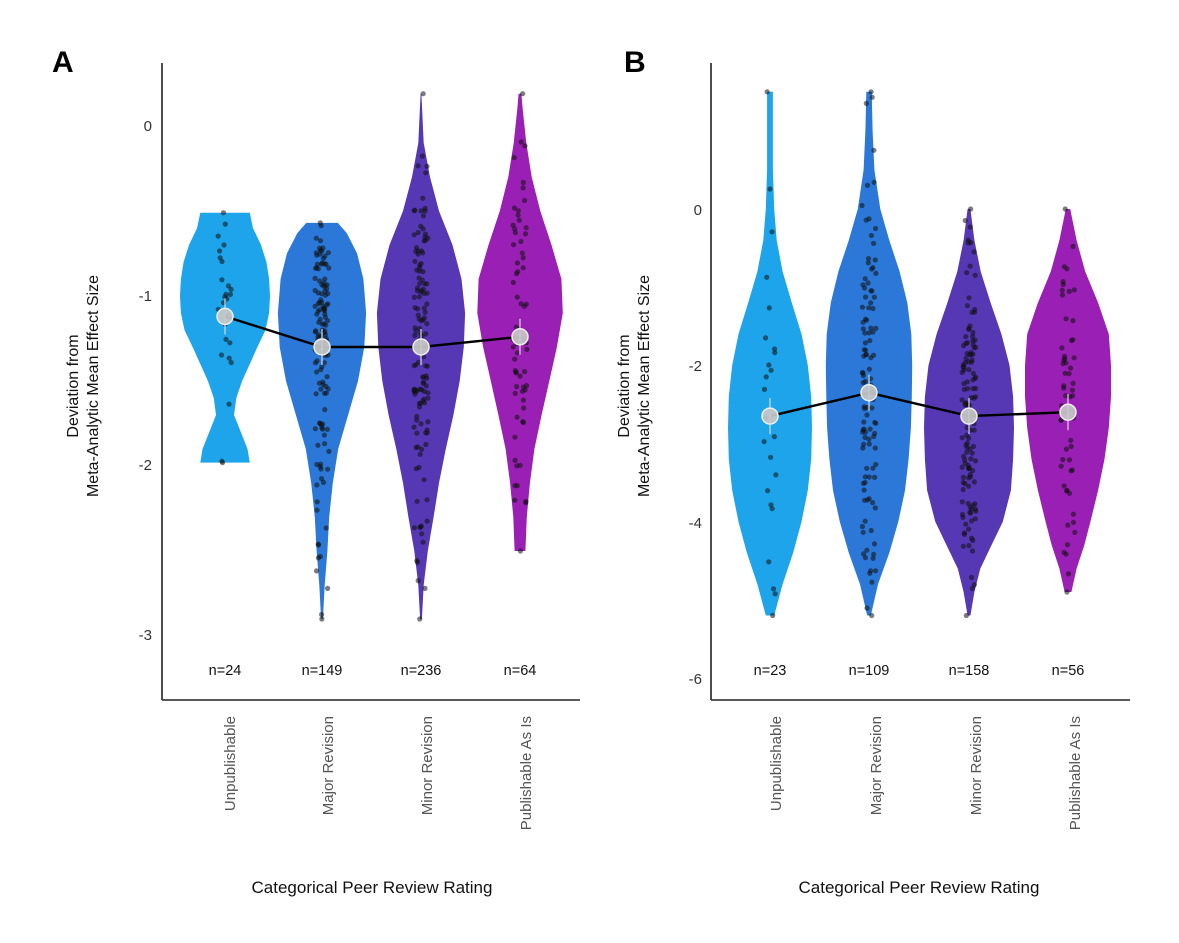 Image resolution: width=1179 pixels, height=943 pixels. What do you see at coordinates (148, 126) in the screenshot?
I see `panel-a-ytick: 0` at bounding box center [148, 126].